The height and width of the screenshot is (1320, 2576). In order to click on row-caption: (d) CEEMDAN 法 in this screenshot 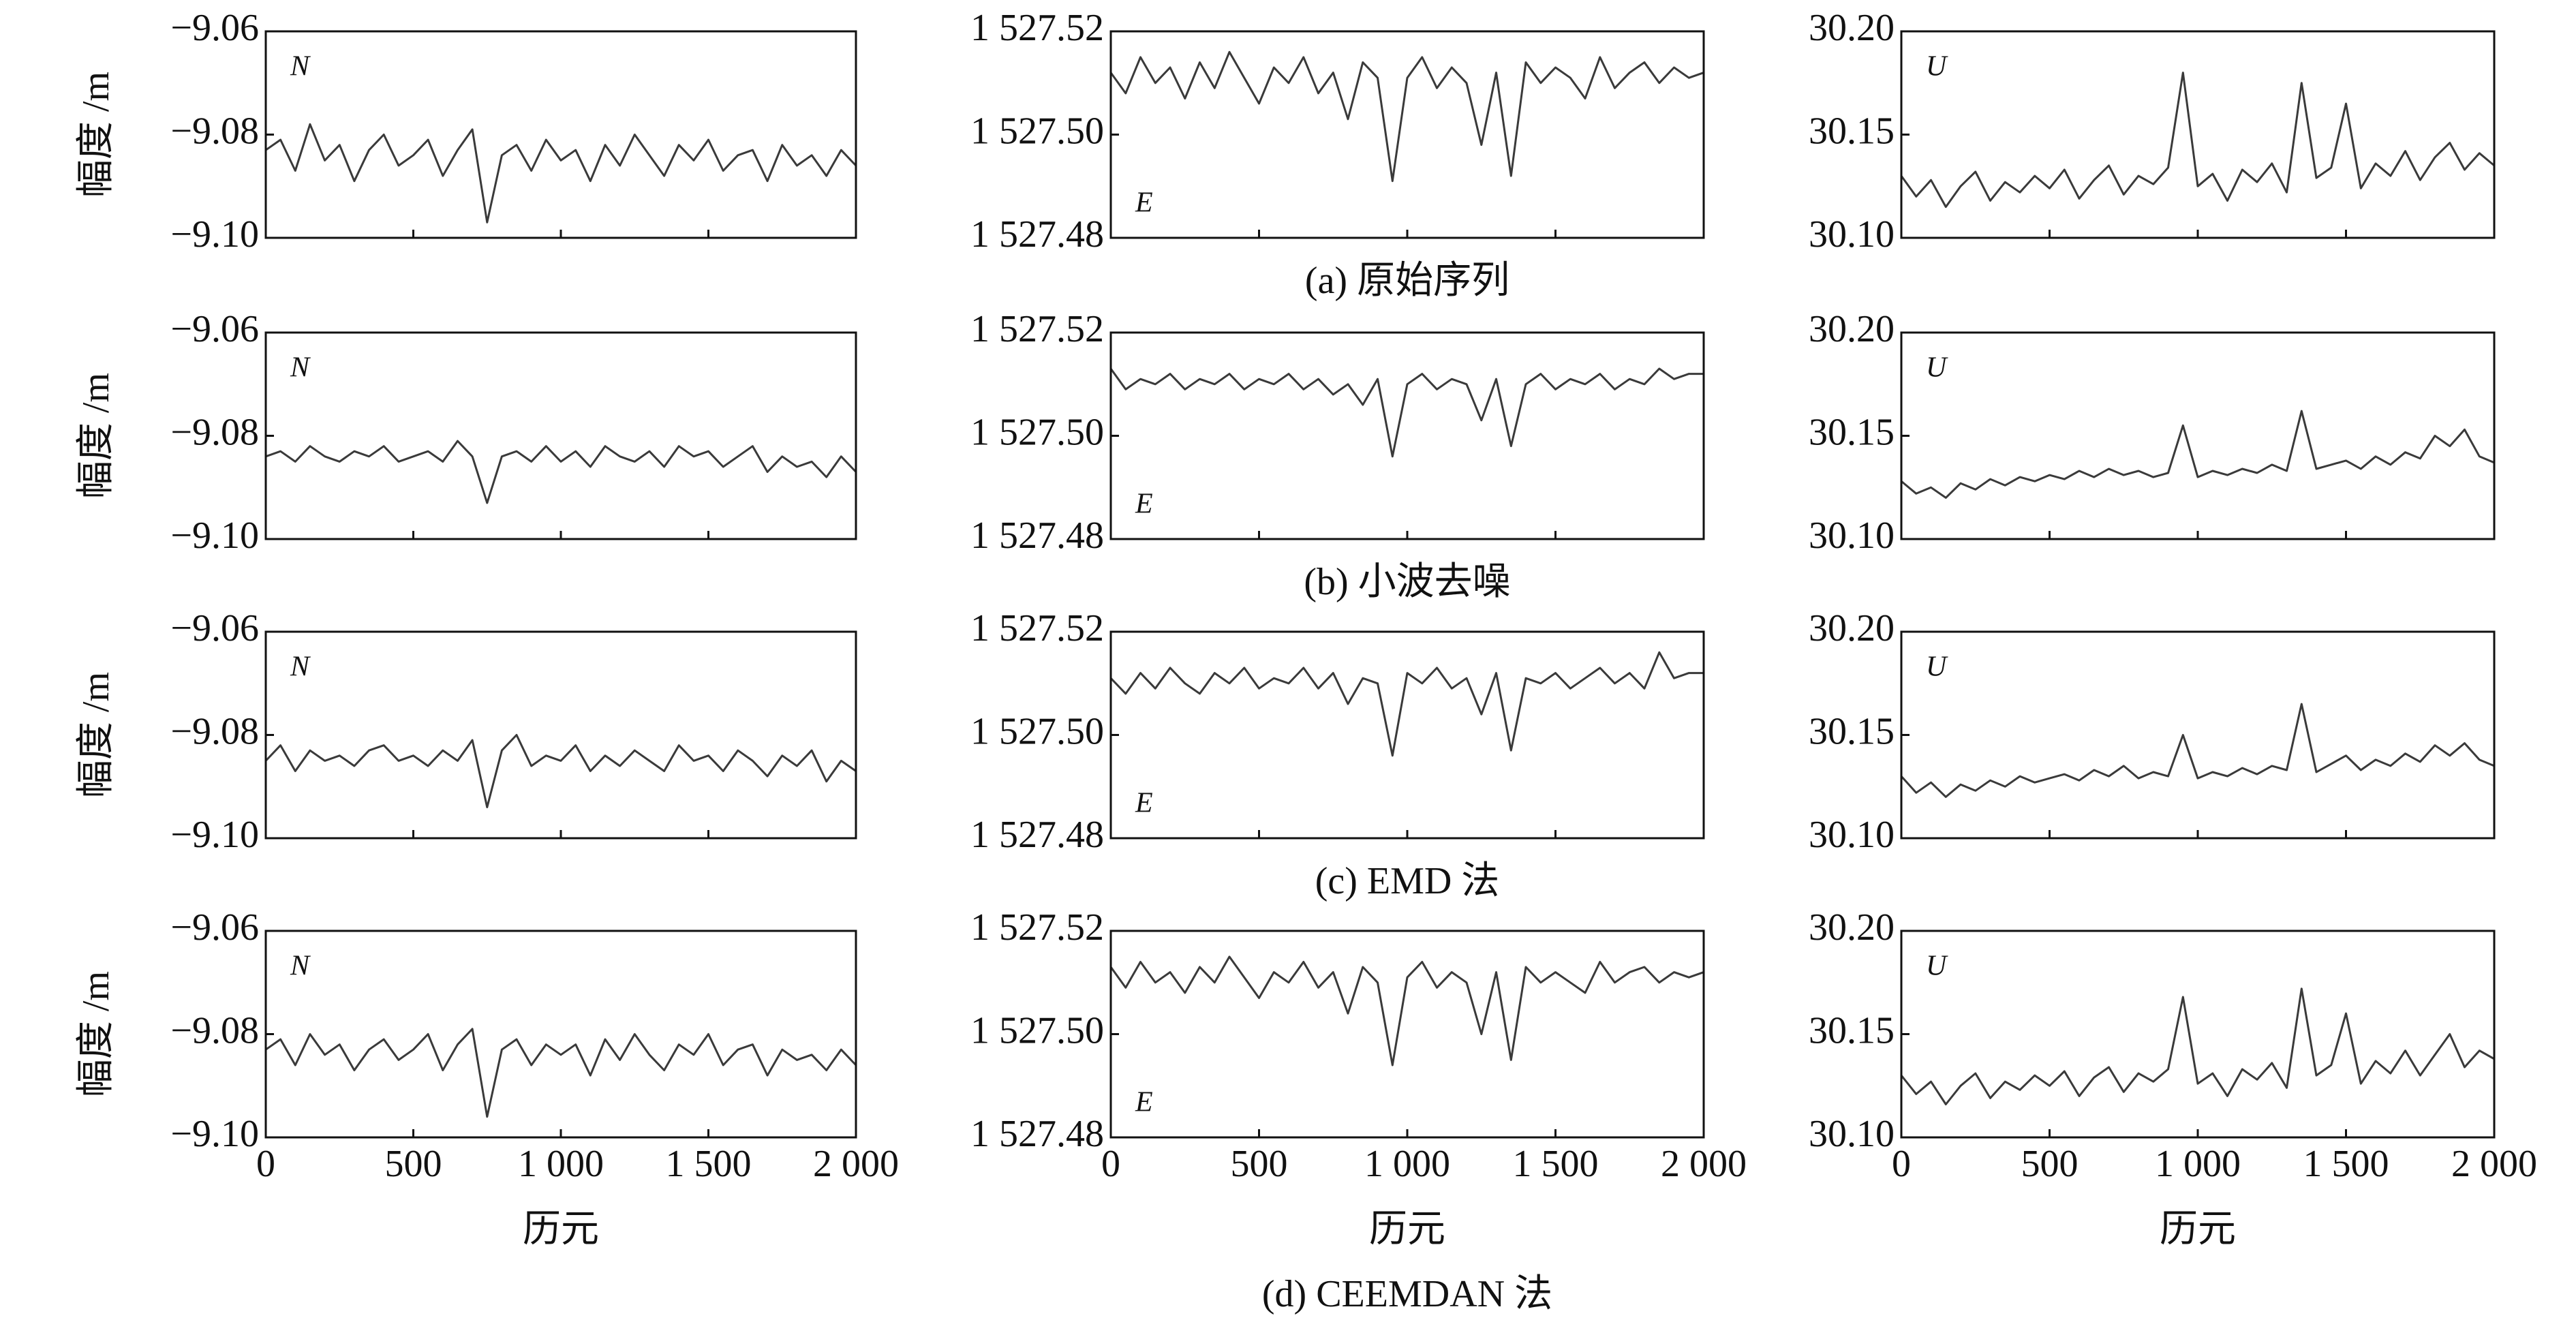, I will do `click(1407, 1294)`.